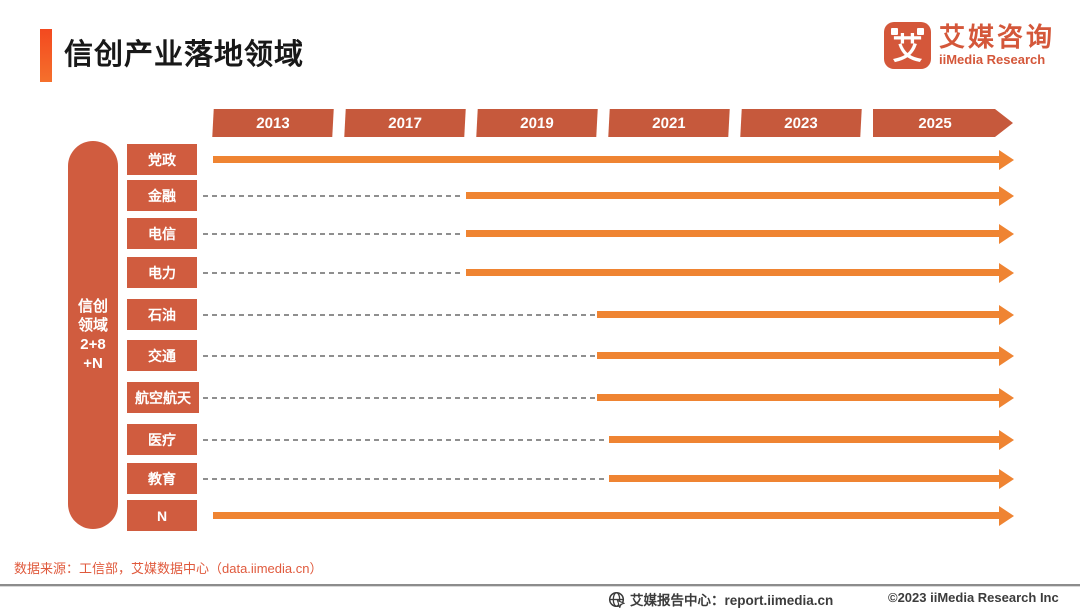 The image size is (1080, 608). I want to click on footer-report-center: 艾媒报告中心：report.iimedia.cn, so click(720, 598).